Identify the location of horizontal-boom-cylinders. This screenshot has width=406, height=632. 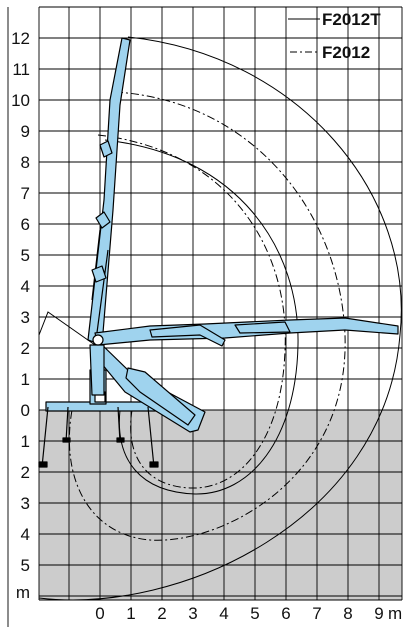
(220, 334).